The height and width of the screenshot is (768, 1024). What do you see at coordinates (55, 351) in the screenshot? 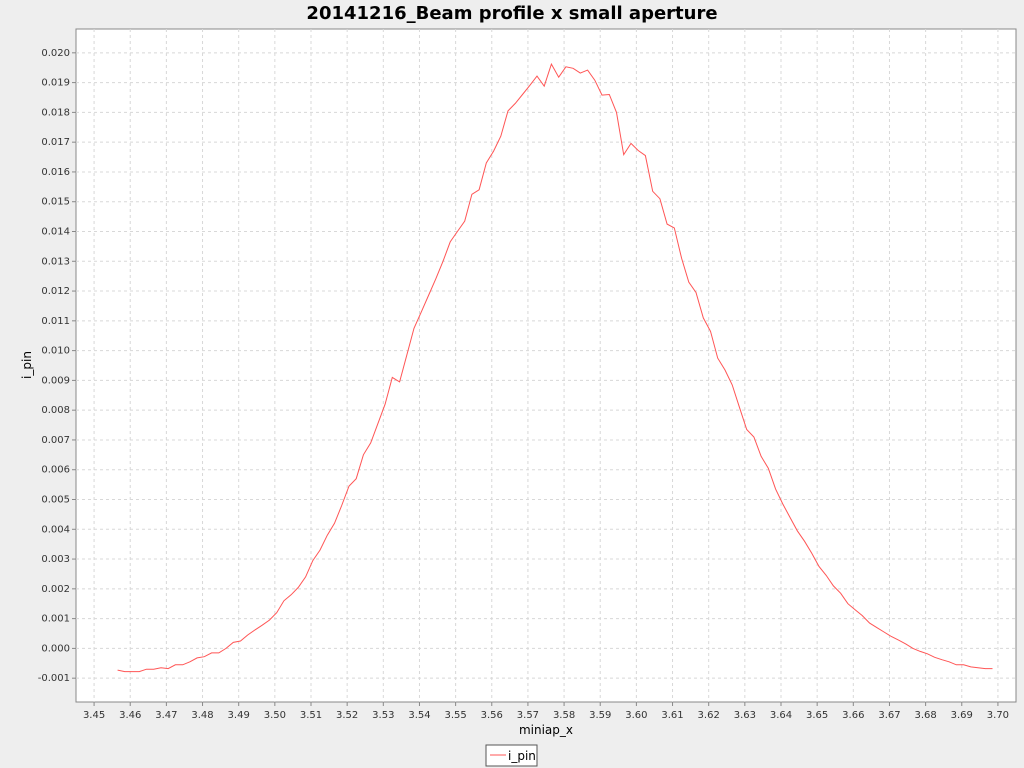
I see `y-tick-label: 0.010` at bounding box center [55, 351].